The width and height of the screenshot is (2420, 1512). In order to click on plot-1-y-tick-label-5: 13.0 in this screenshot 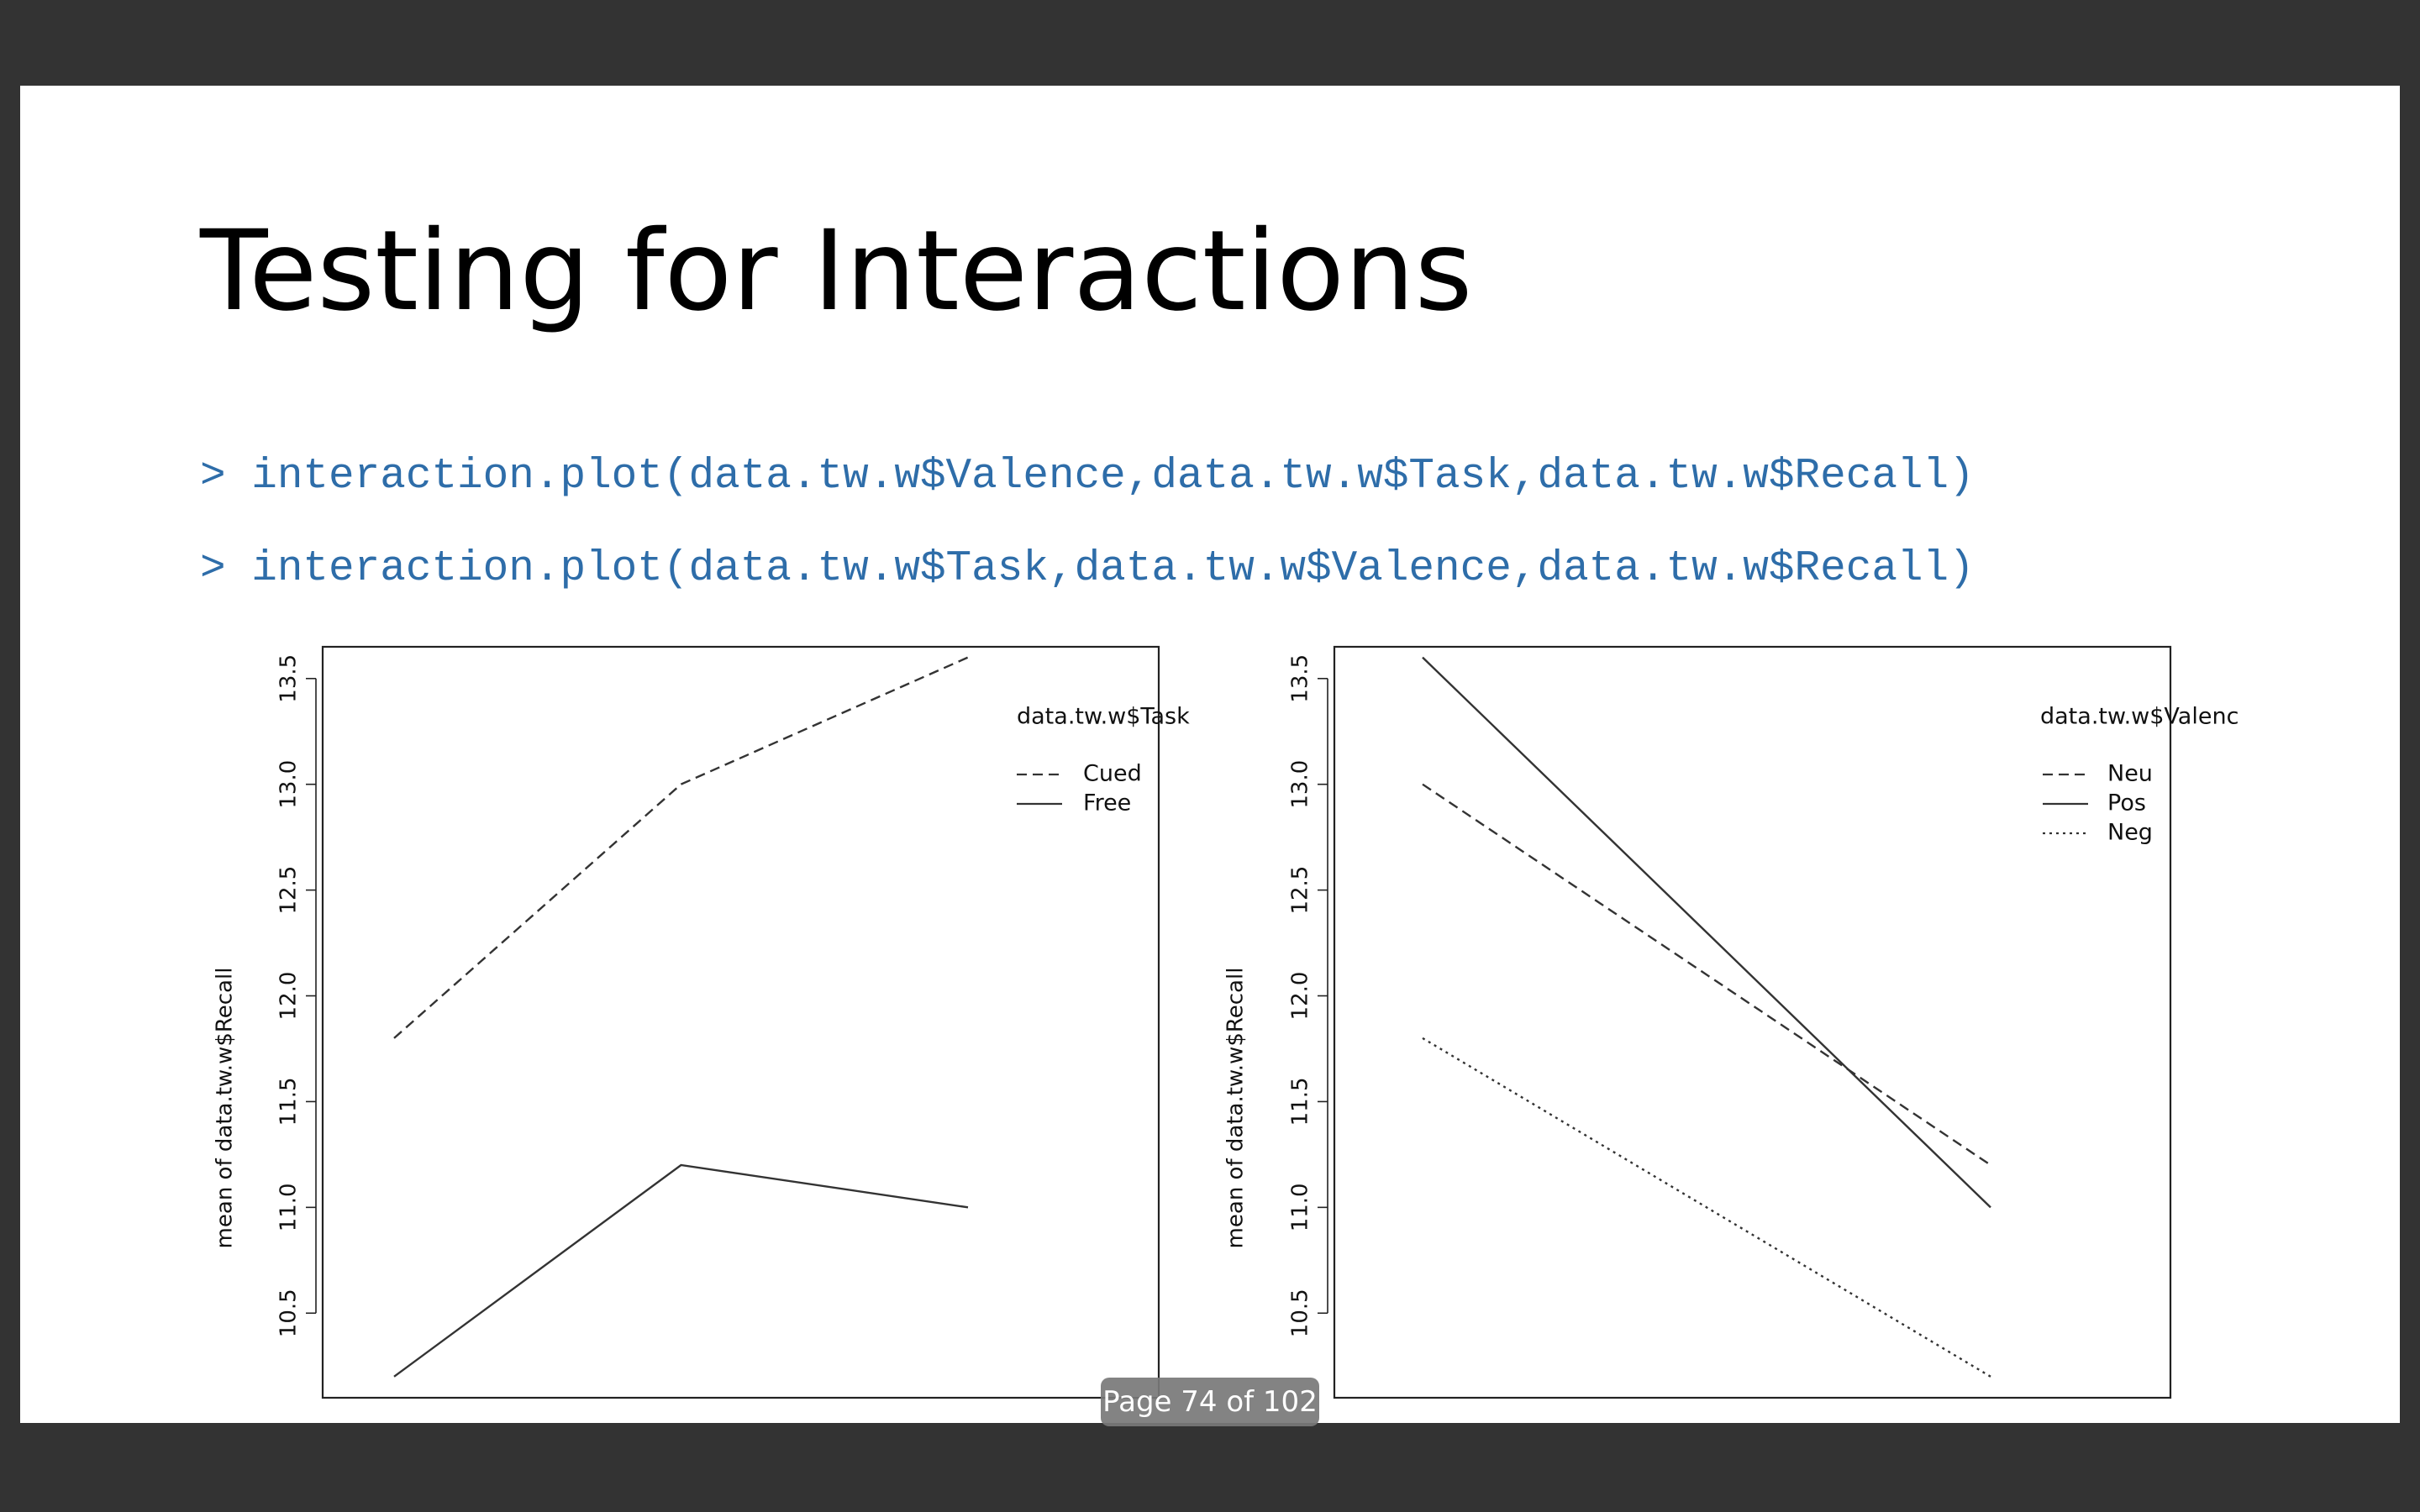, I will do `click(289, 784)`.